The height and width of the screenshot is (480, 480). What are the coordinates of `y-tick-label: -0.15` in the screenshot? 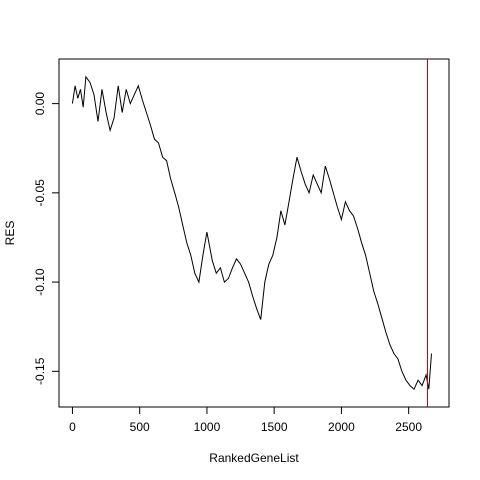 It's located at (40, 371).